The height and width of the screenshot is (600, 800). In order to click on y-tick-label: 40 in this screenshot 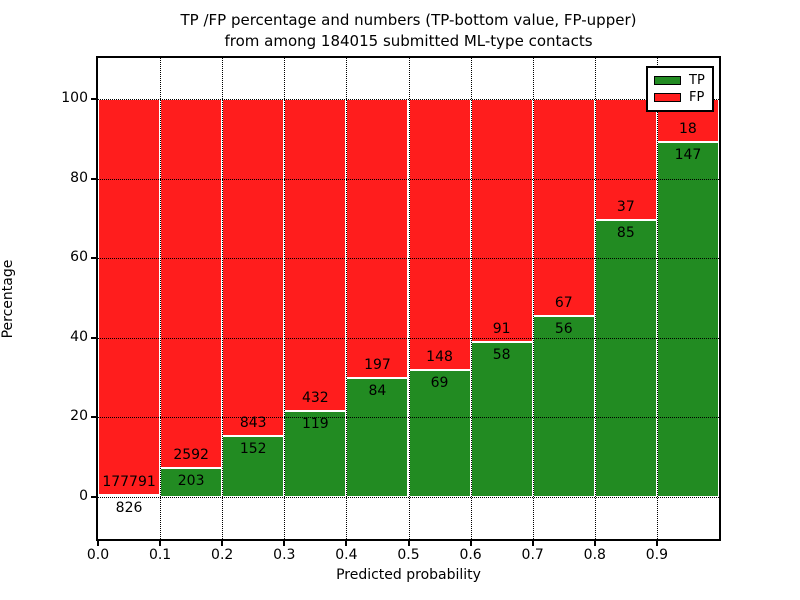, I will do `click(79, 336)`.